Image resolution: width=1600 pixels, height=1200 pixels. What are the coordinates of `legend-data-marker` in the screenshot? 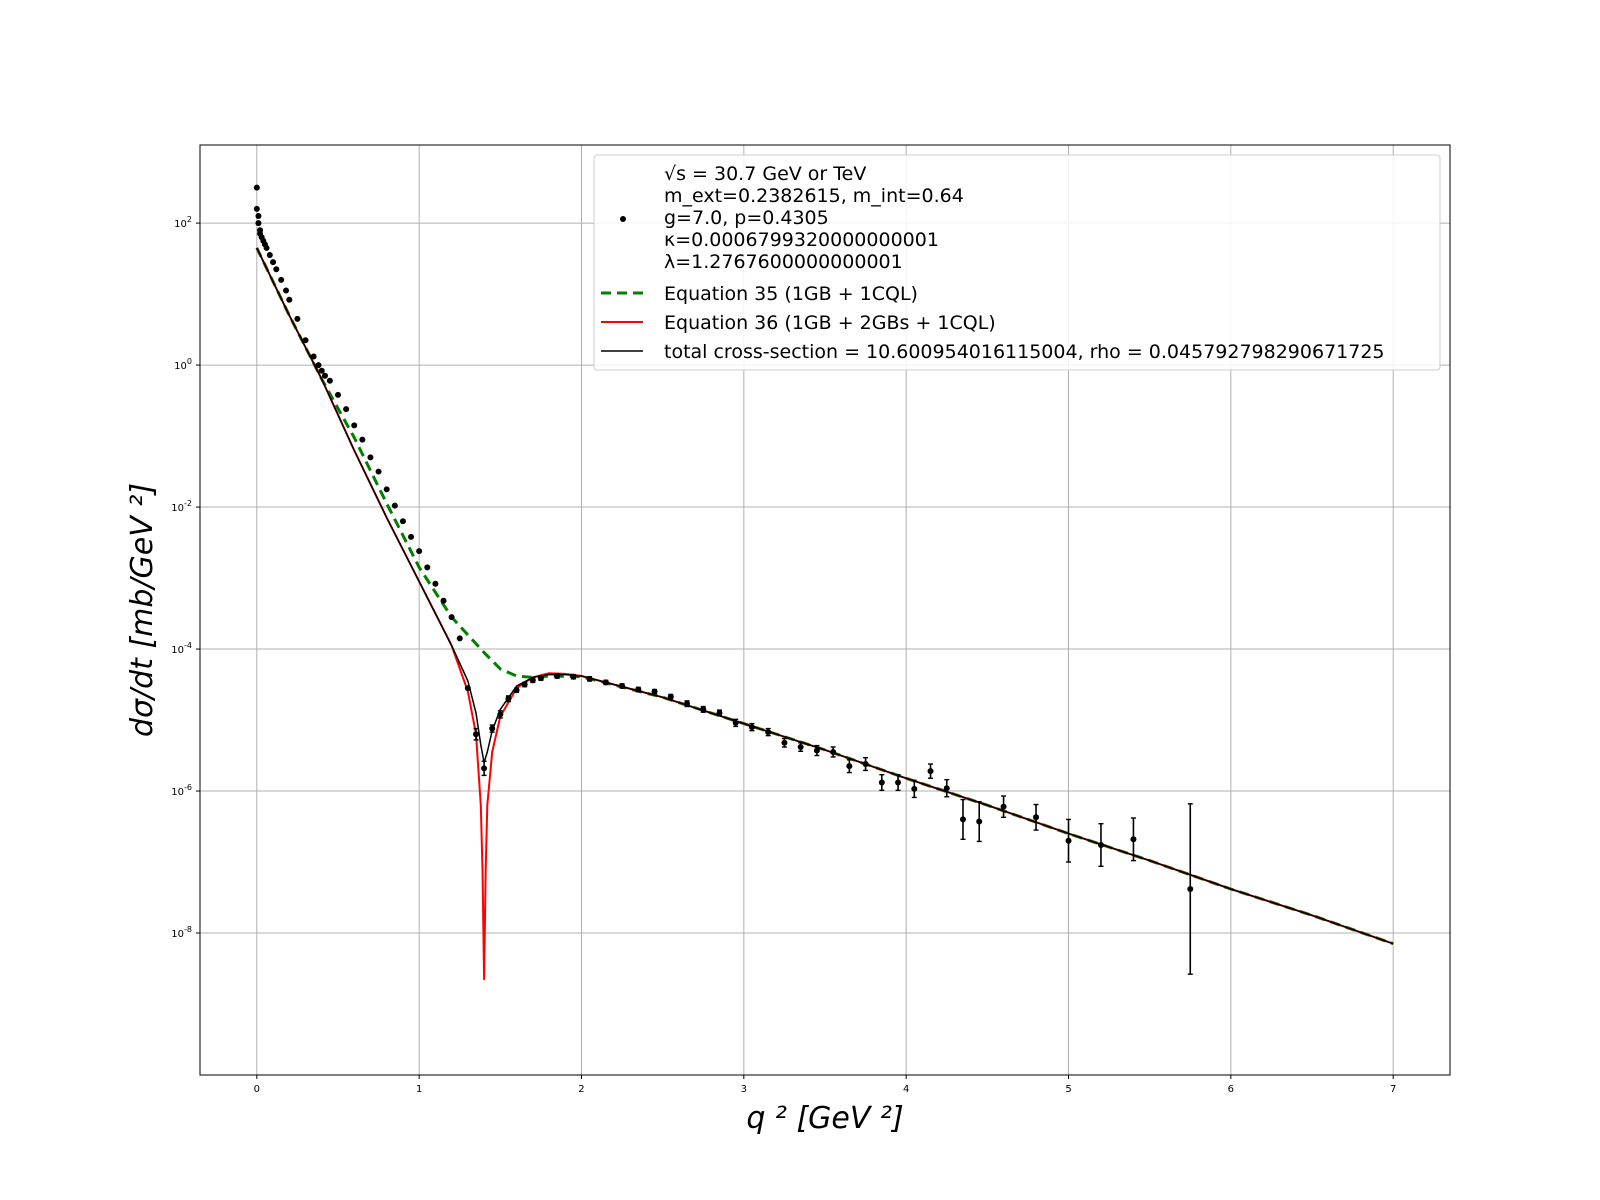 It's located at (623, 219).